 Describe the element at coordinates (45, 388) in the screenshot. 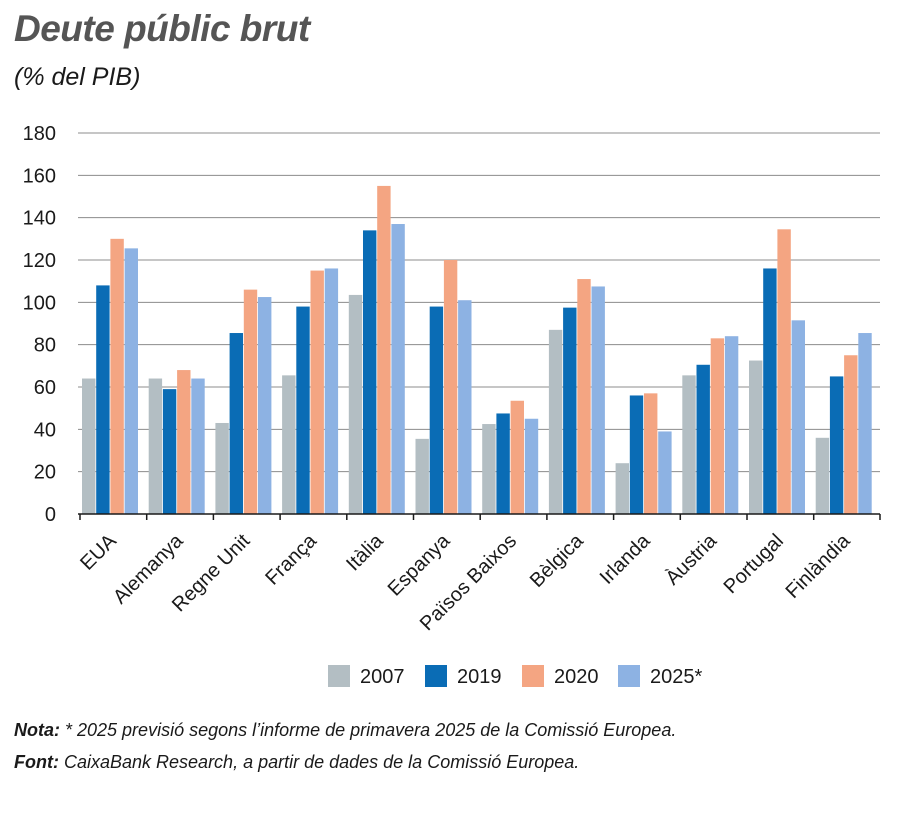

I see `y-tick-label: 60` at that location.